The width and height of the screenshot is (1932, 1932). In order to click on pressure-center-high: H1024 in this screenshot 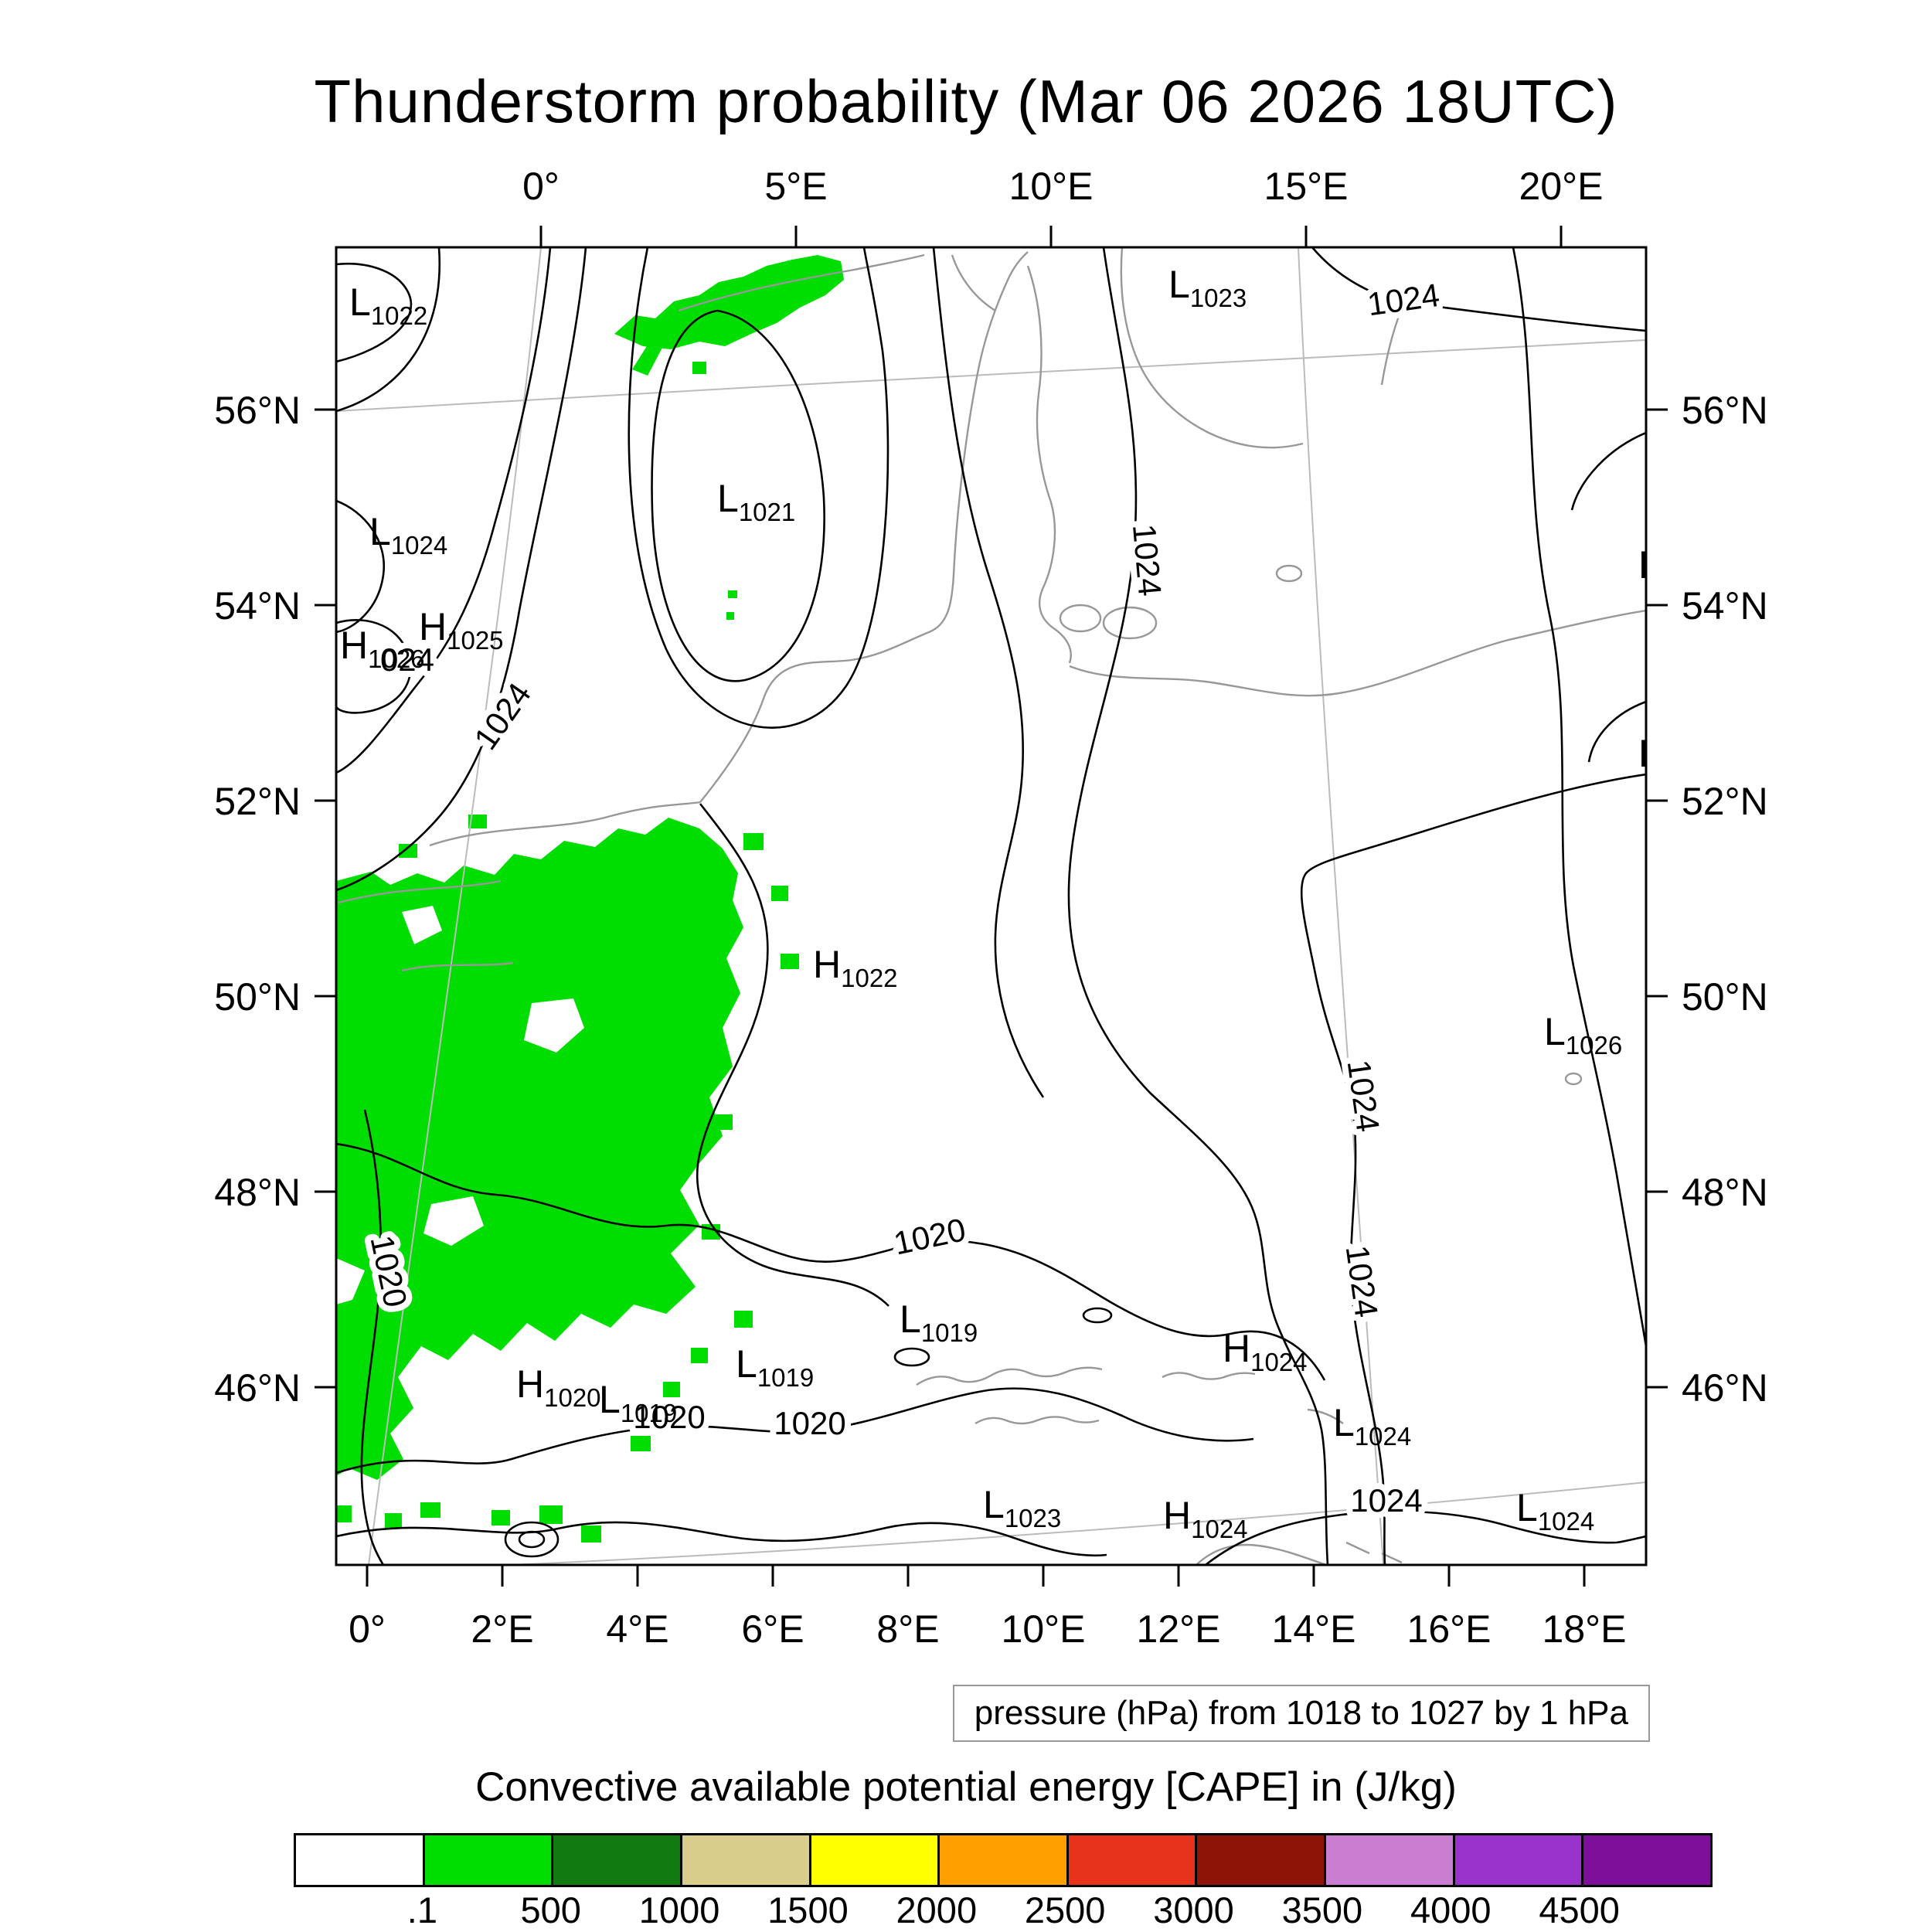, I will do `click(1265, 1352)`.